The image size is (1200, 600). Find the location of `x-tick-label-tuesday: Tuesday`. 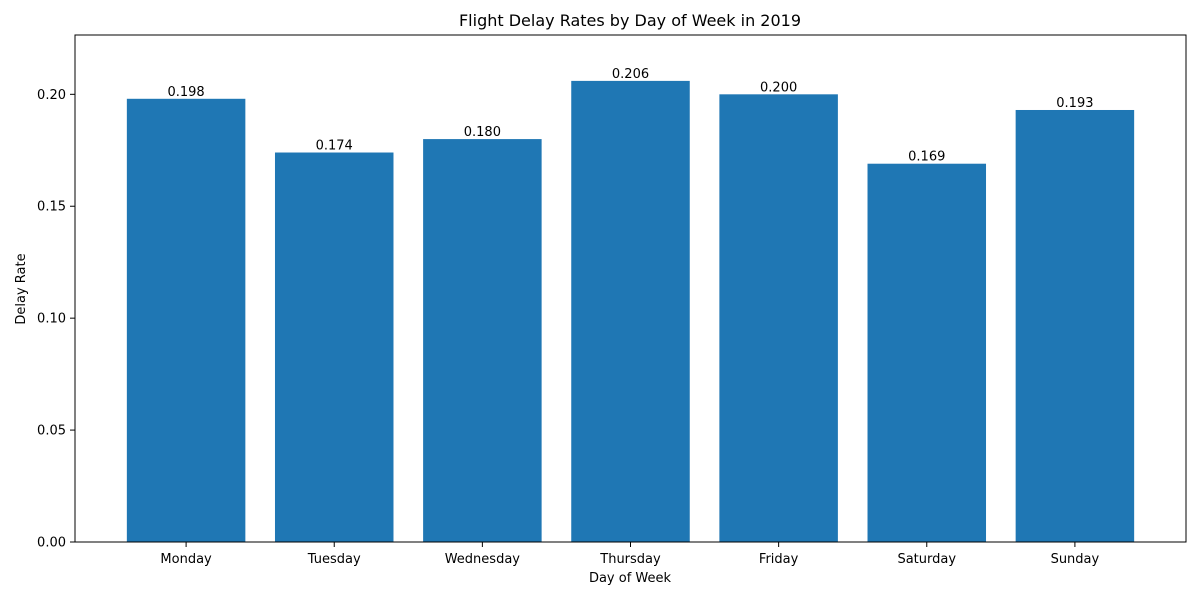

x-tick-label-tuesday: Tuesday is located at coordinates (334, 559).